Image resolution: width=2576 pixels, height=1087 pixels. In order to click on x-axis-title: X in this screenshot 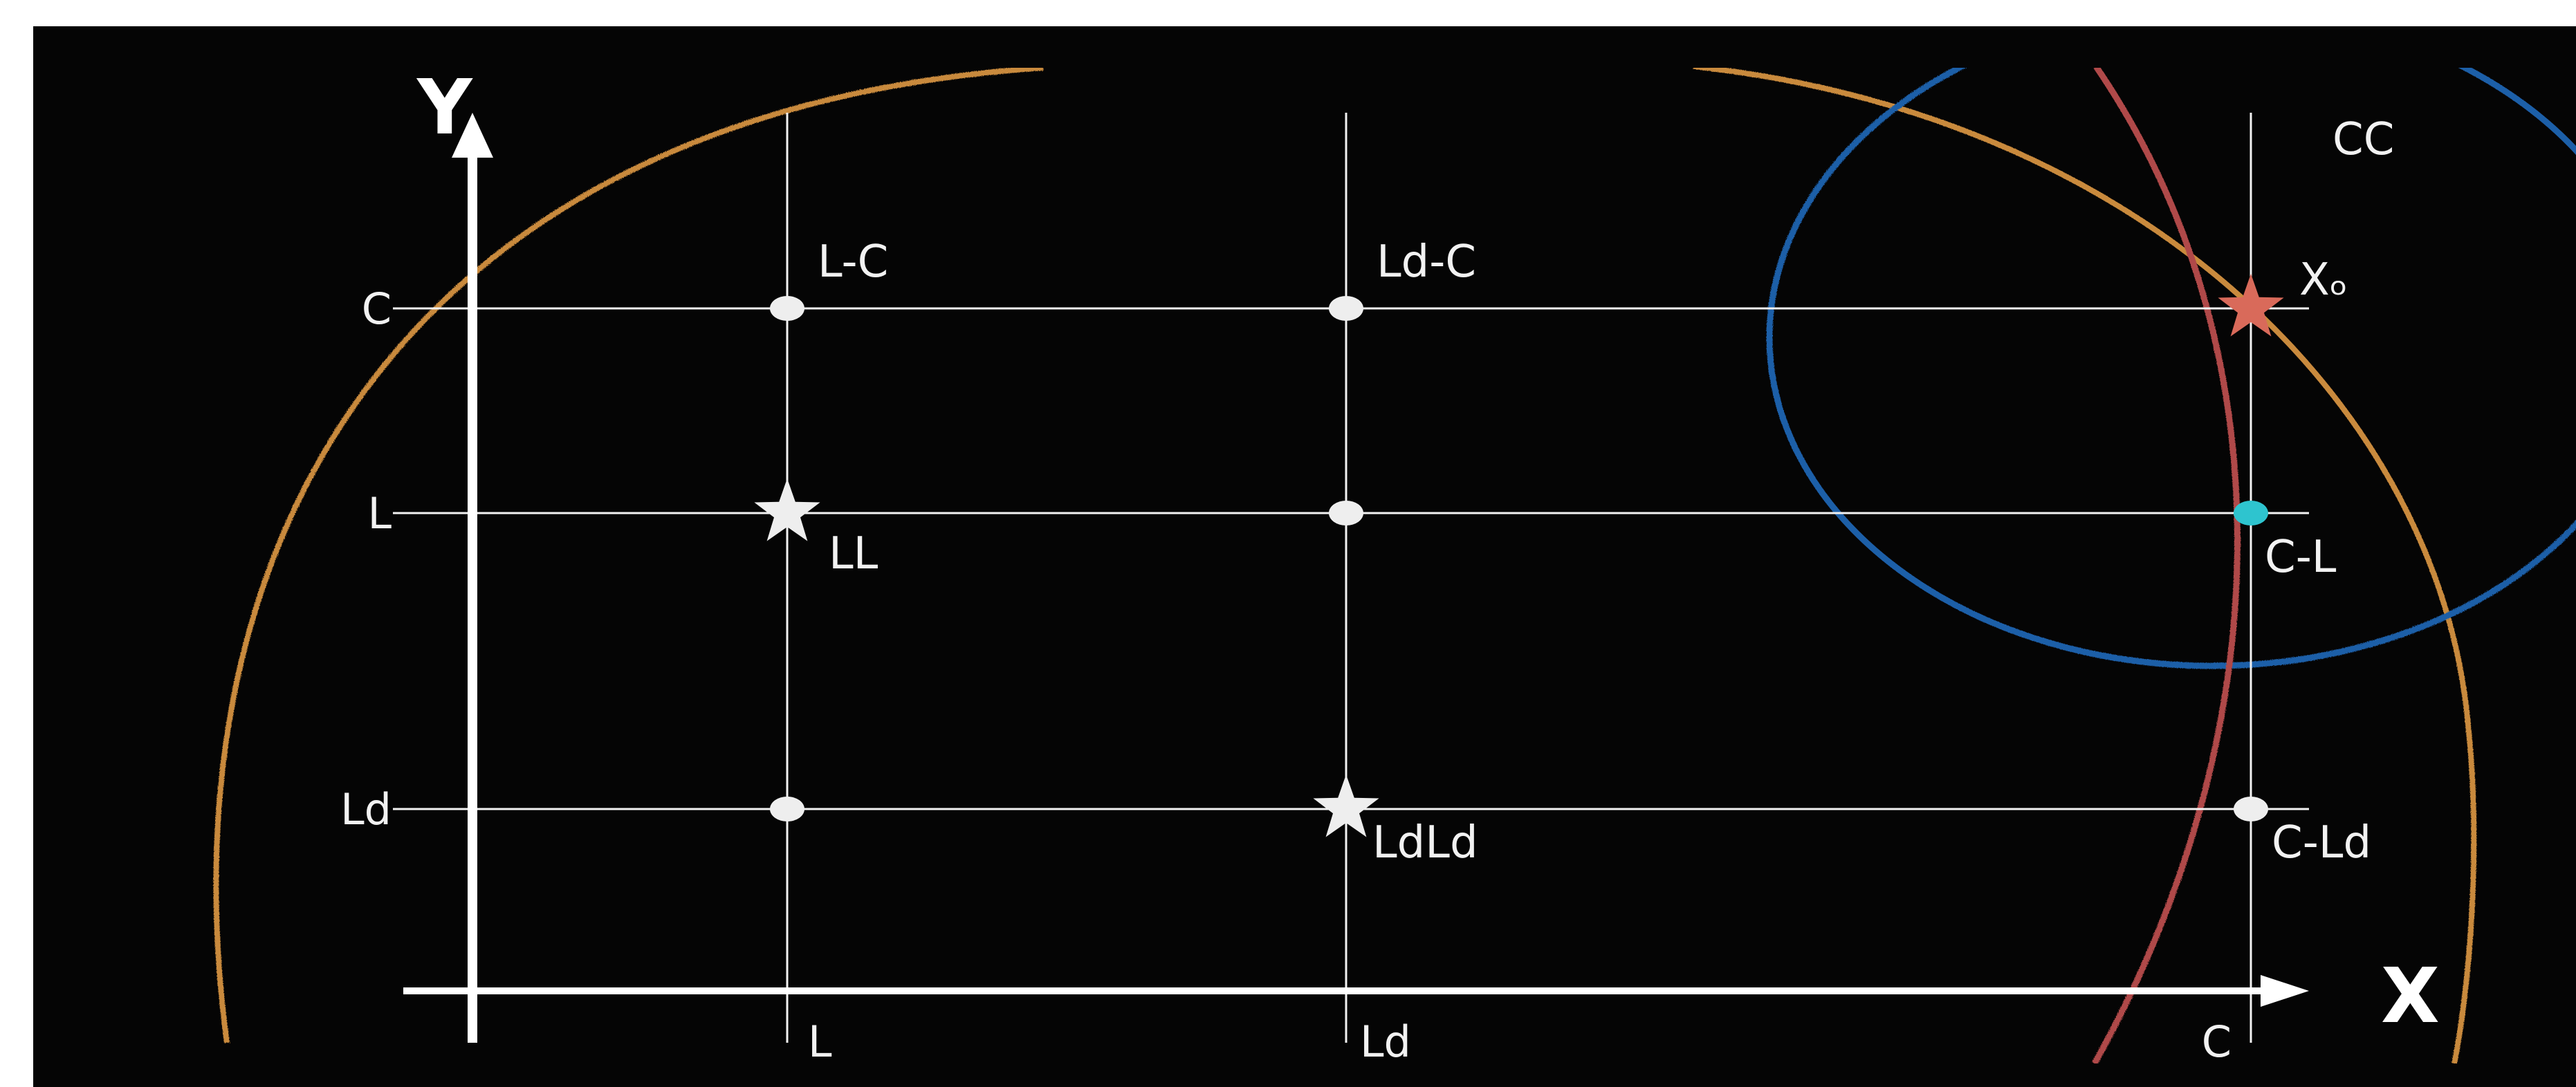, I will do `click(2410, 995)`.